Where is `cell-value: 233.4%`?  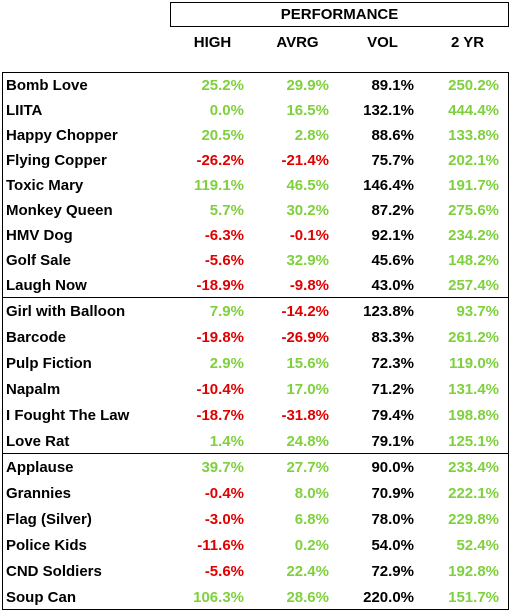 cell-value: 233.4% is located at coordinates (473, 467).